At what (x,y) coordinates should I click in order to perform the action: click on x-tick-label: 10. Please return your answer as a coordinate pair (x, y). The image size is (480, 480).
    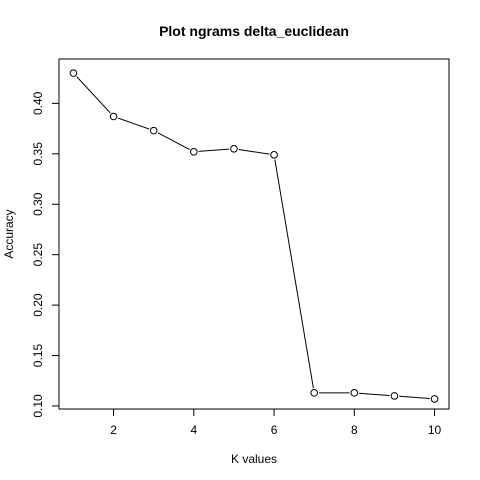
    Looking at the image, I should click on (435, 430).